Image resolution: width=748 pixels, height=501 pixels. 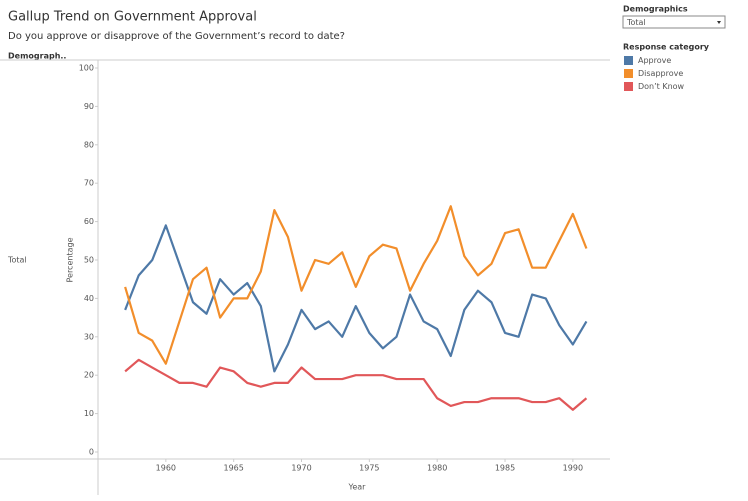 I want to click on y-tick-label: 0, so click(x=91, y=452).